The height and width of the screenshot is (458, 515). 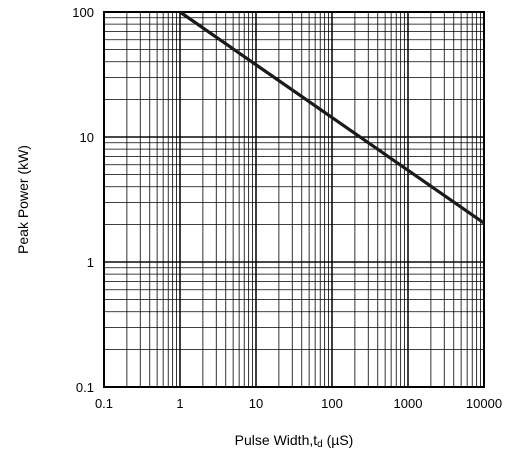 I want to click on y-tick-label: 1, so click(x=90, y=262).